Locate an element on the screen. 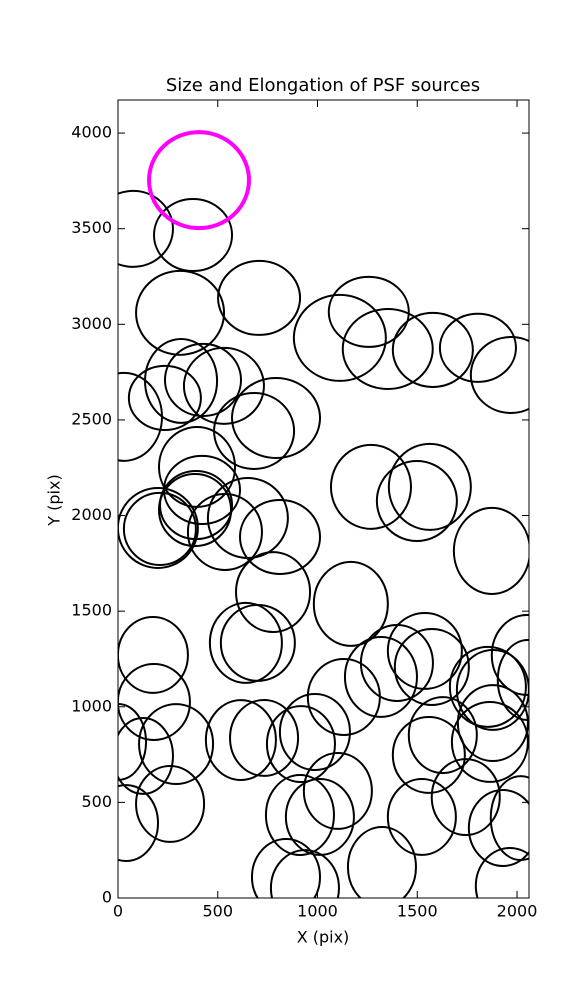  x-axis-label: X (pix) is located at coordinates (323, 937).